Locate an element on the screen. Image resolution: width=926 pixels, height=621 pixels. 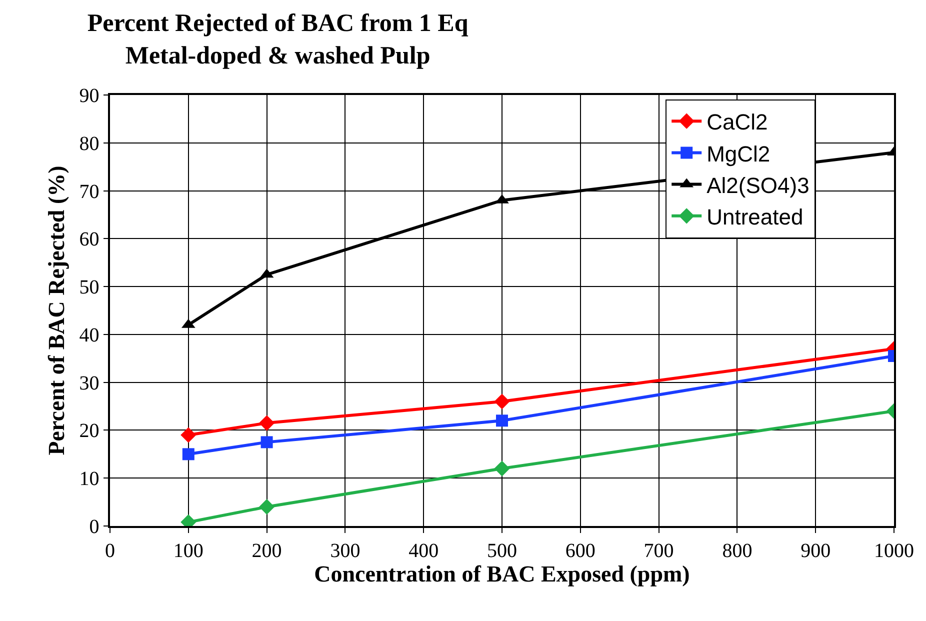
x-tick-label: 300 is located at coordinates (345, 551).